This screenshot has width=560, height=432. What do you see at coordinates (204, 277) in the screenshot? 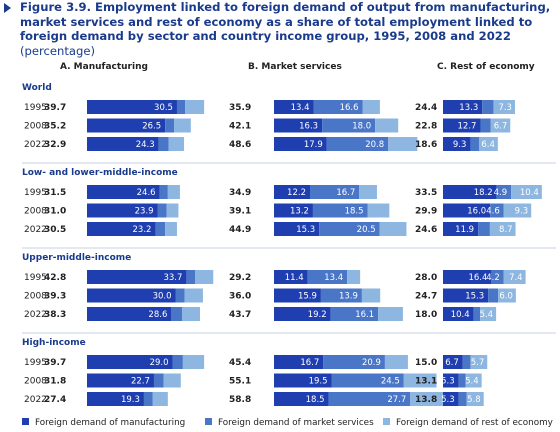
I see `bar-manufacturing-upper-middle-income-1995-rest_of_economy` at bounding box center [204, 277].